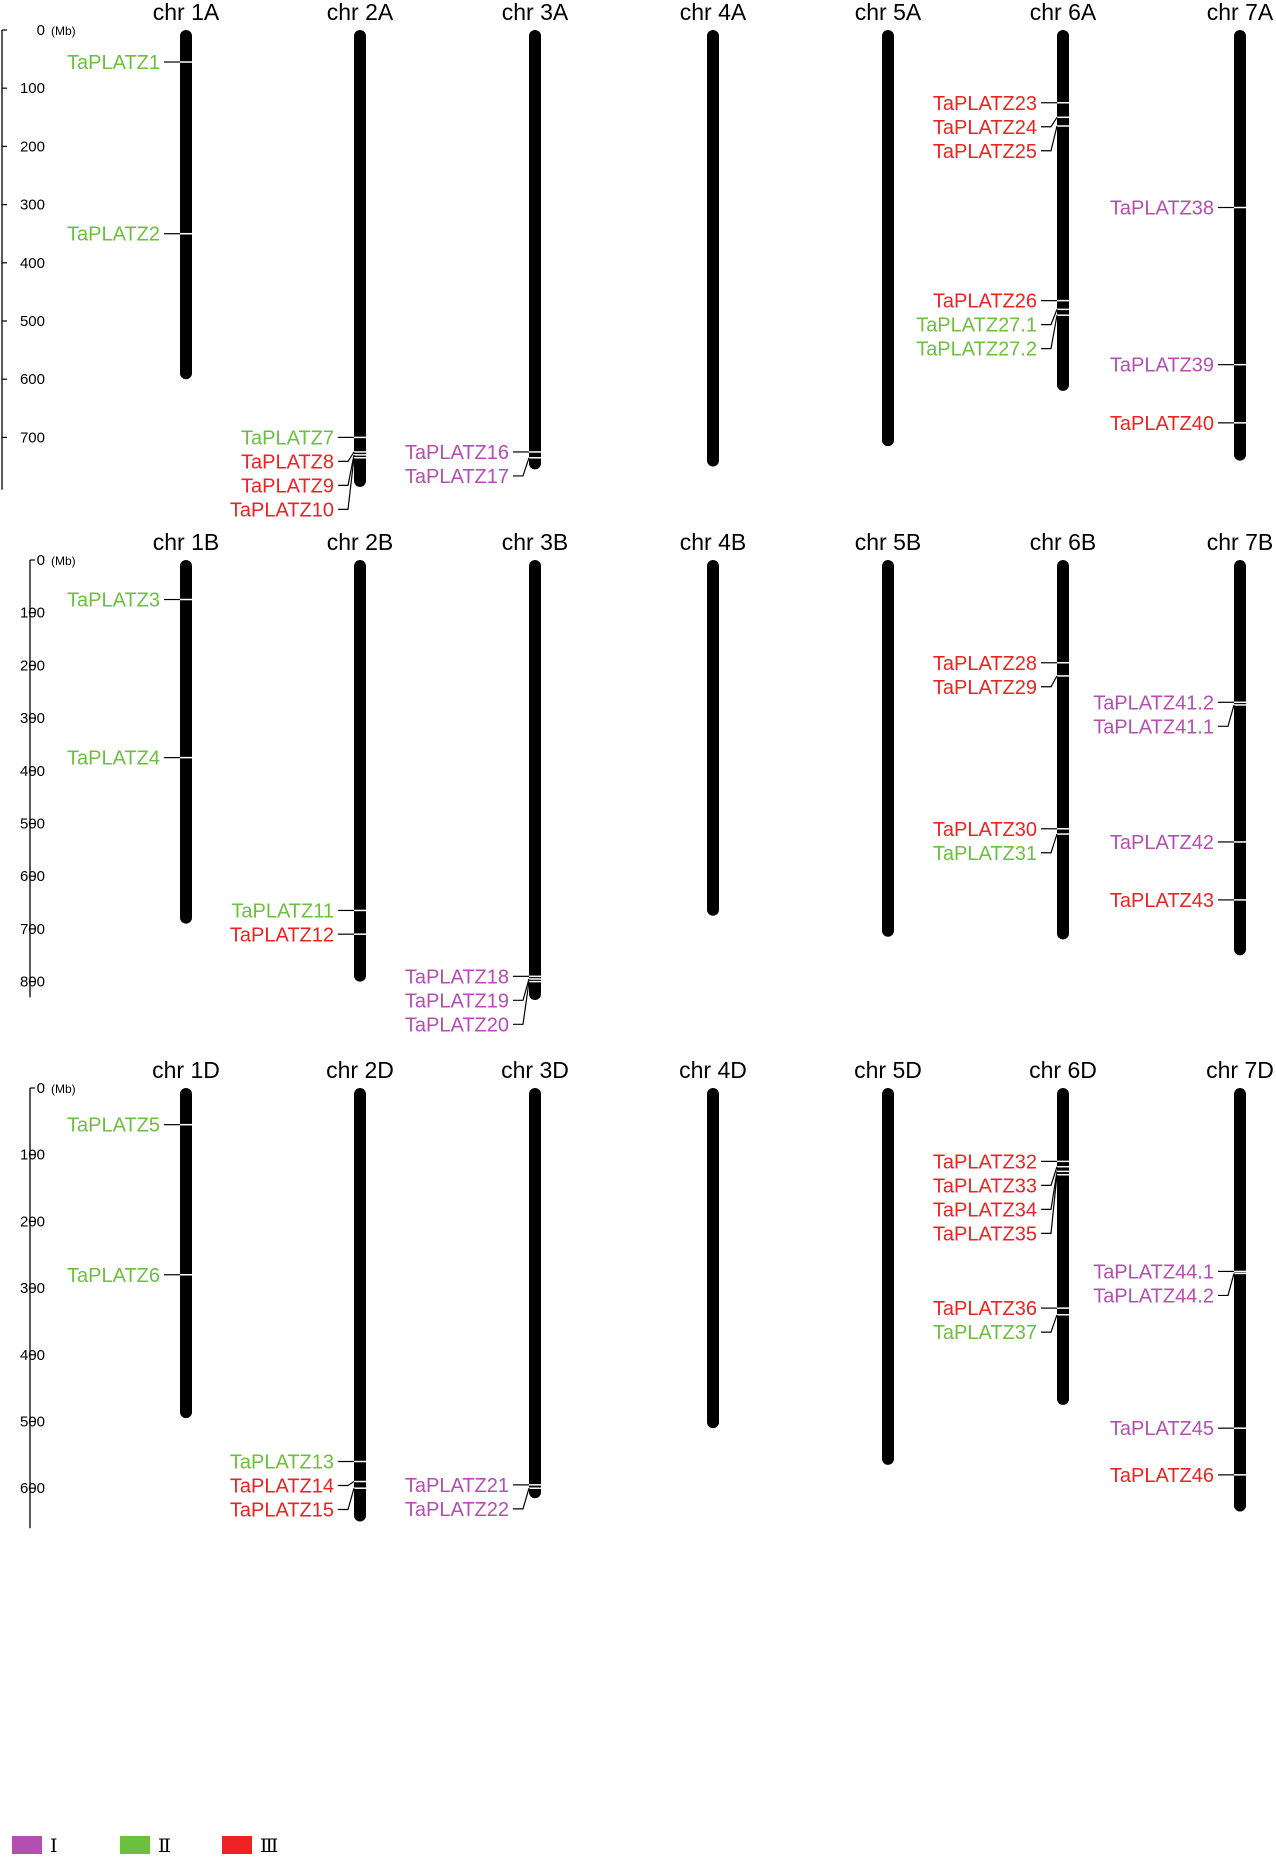 This screenshot has width=1276, height=1865. I want to click on gene-label: TaPLATZ41.1, so click(1153, 727).